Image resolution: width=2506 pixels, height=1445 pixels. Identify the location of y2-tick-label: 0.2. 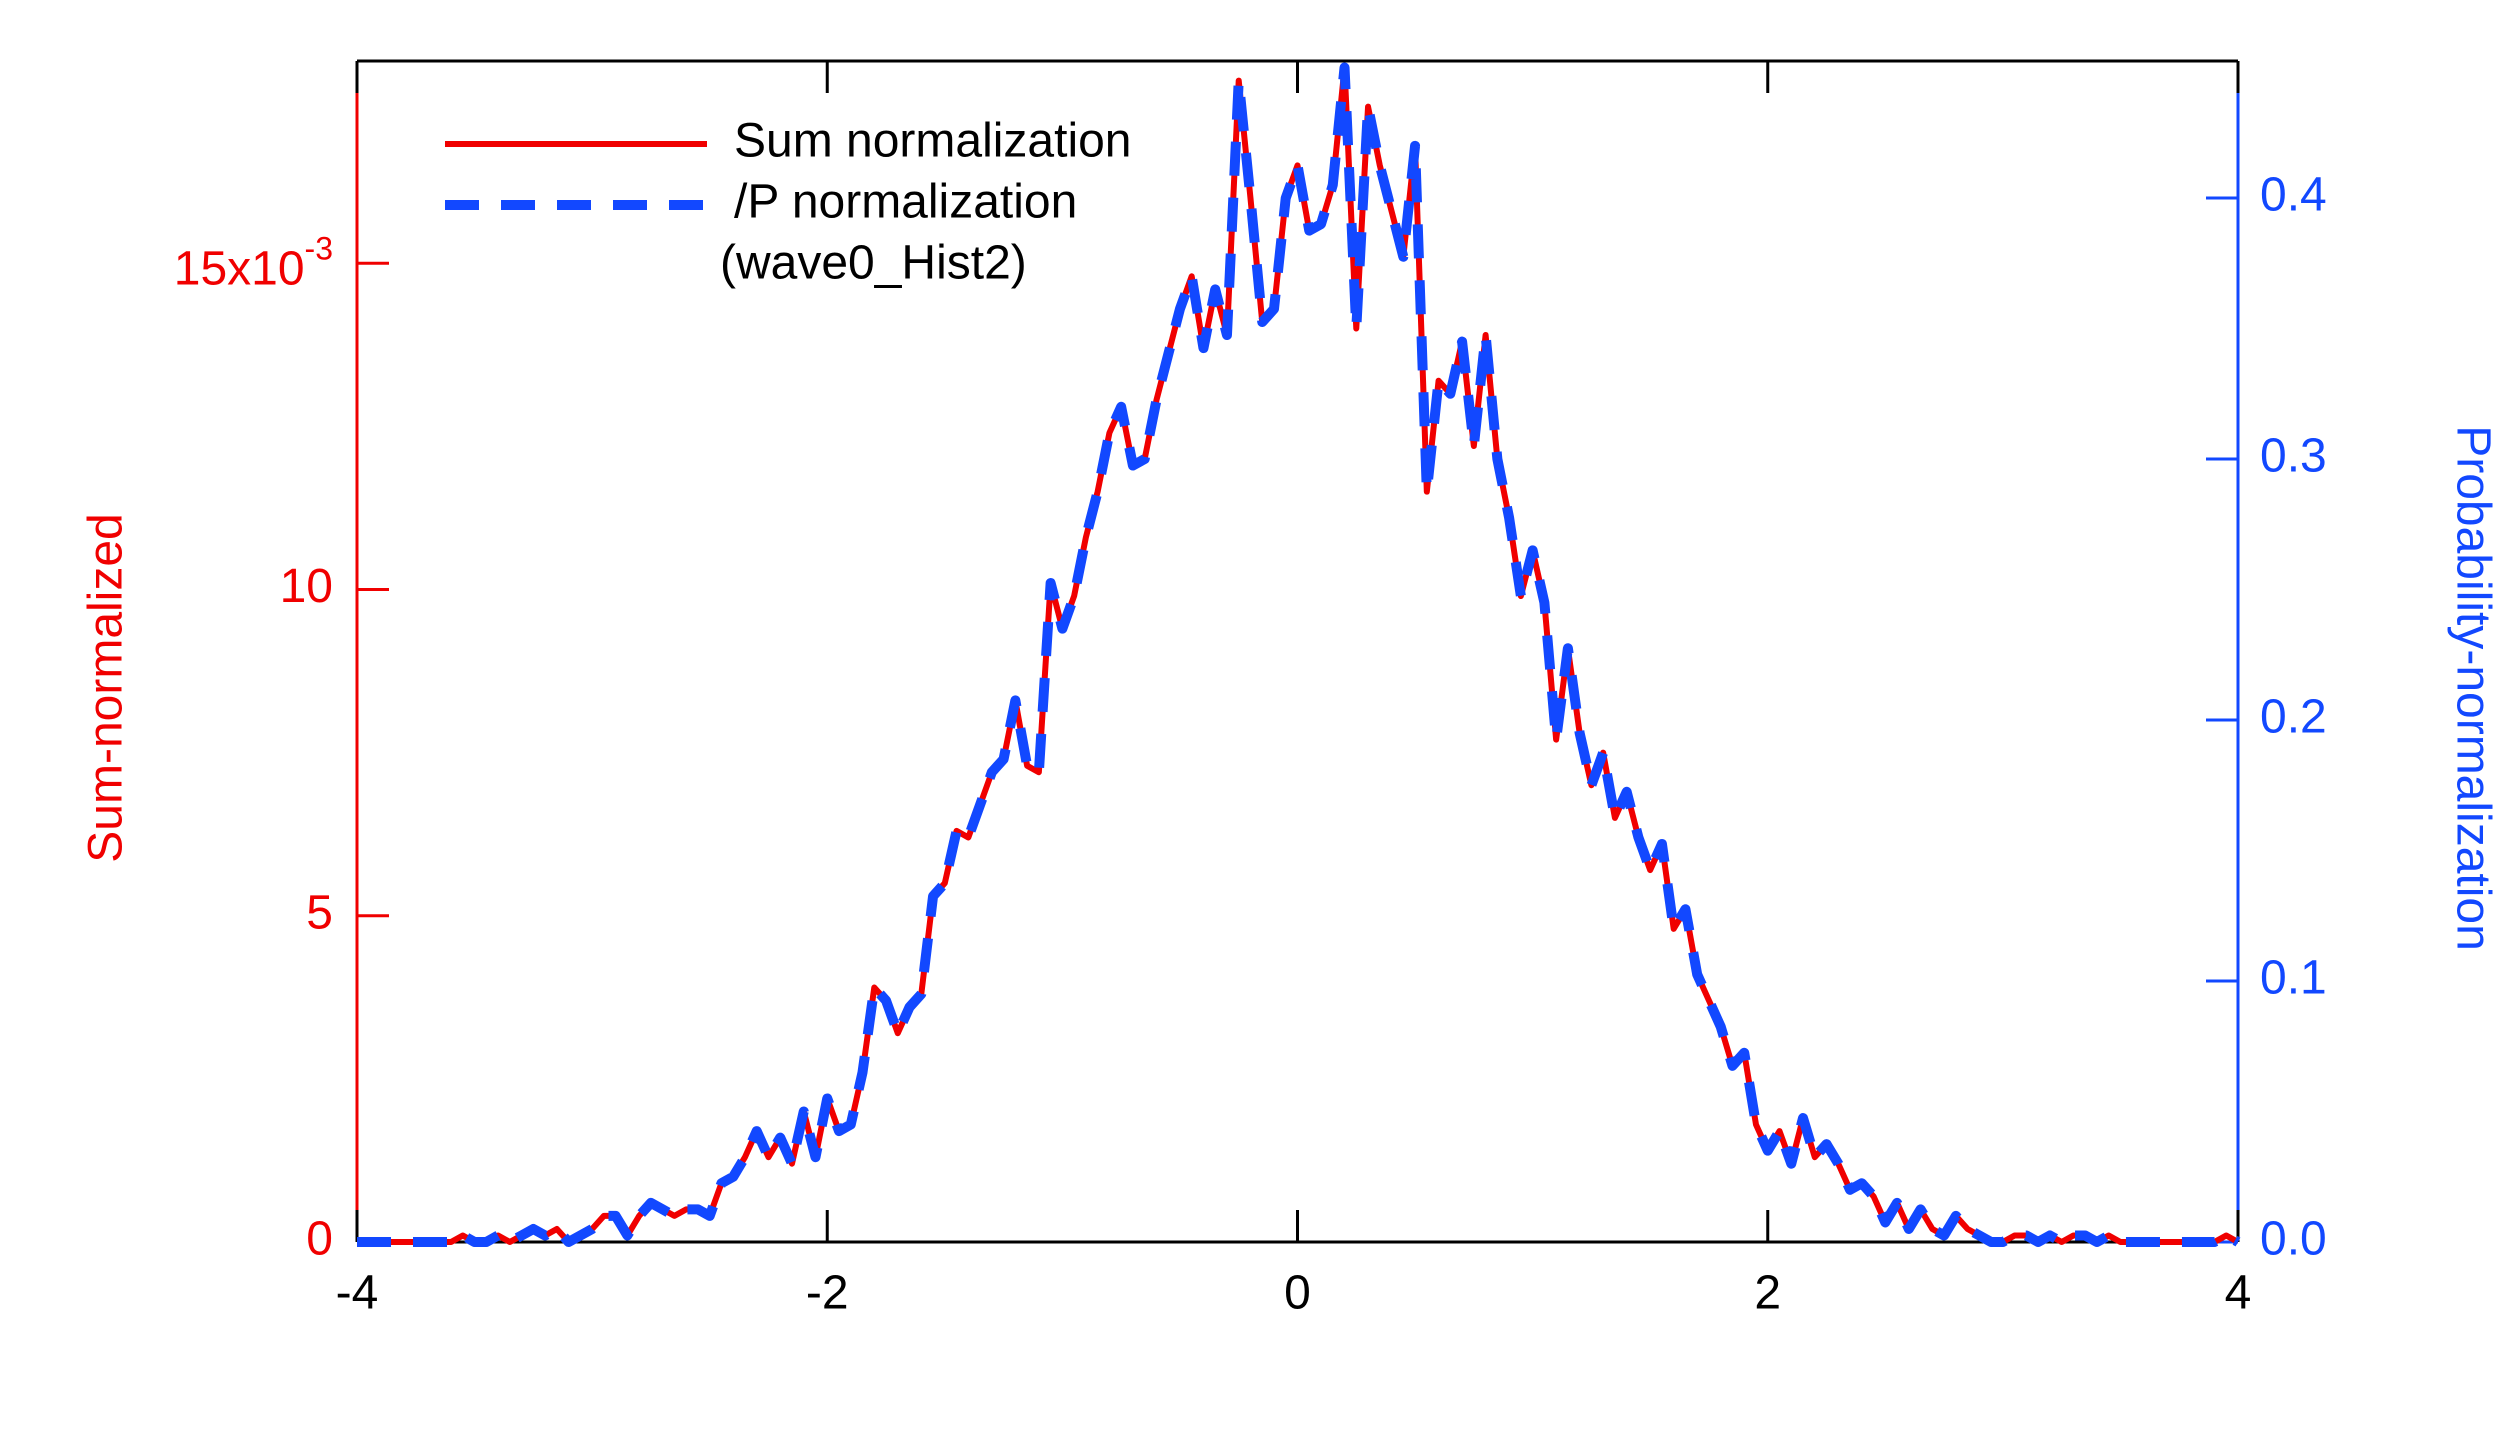
(2293, 717).